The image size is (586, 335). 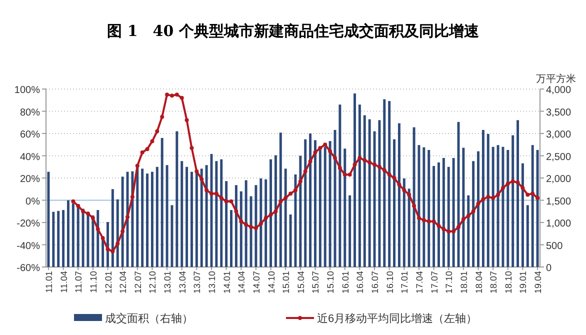 I want to click on y2-tick-label: 500, so click(x=555, y=246).